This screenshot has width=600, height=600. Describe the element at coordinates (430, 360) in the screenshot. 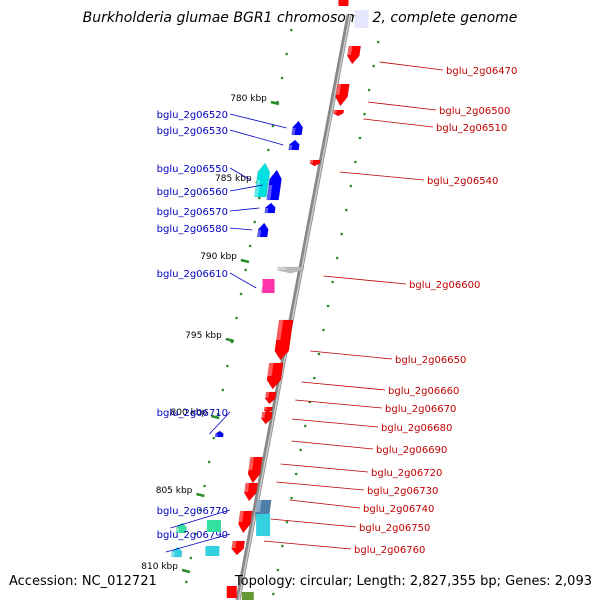

I see `reverse-gene-label: bglu_2g06650` at that location.